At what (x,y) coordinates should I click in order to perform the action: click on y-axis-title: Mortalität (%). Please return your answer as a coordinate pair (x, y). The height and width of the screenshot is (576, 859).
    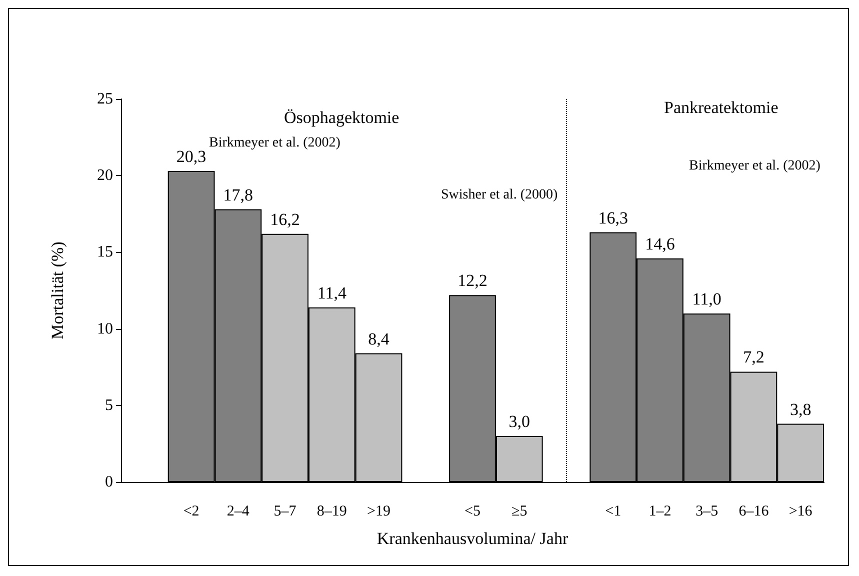
    Looking at the image, I should click on (57, 291).